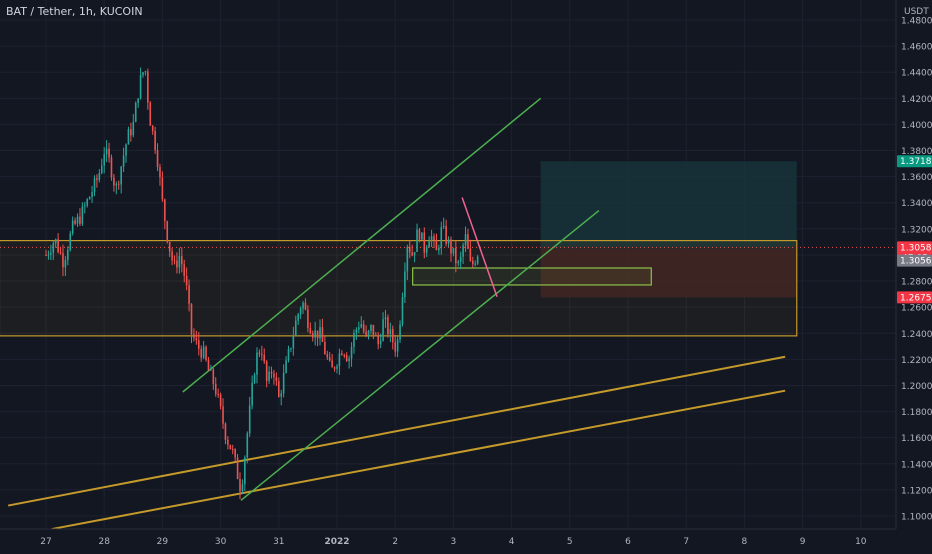  Describe the element at coordinates (448, 539) in the screenshot. I see `time-axis: 27 28 29 30 31 2022 2 3 4 5 6 7 8 9 10` at that location.